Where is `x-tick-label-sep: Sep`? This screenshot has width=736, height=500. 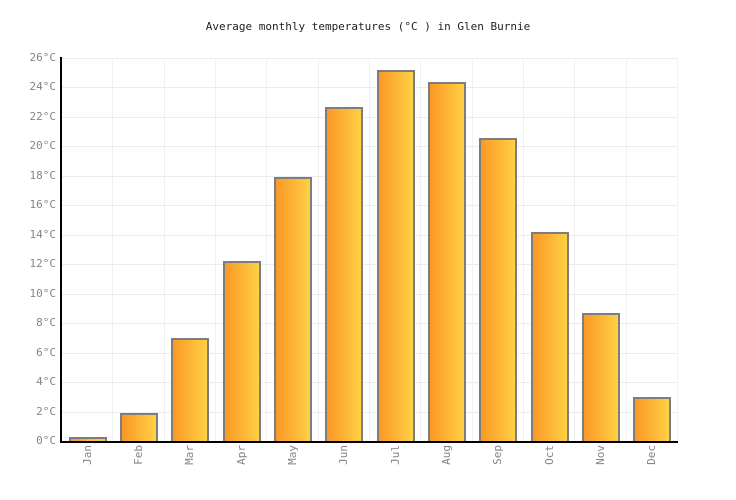 x-tick-label-sep: Sep is located at coordinates (498, 455).